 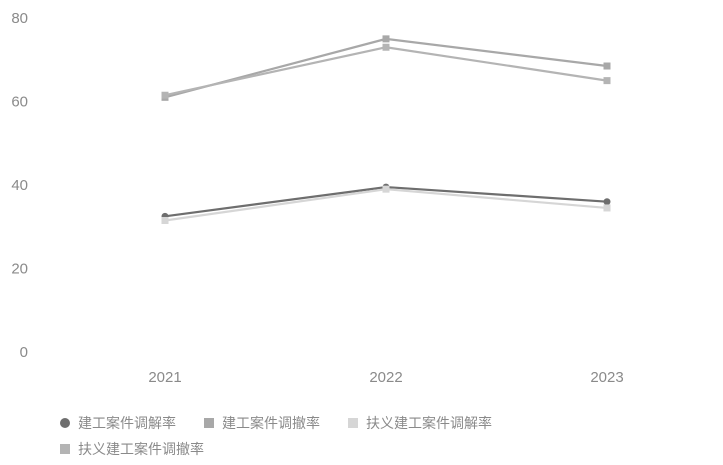 What do you see at coordinates (127, 424) in the screenshot?
I see `legend-label-series-1: 建工案件调解率` at bounding box center [127, 424].